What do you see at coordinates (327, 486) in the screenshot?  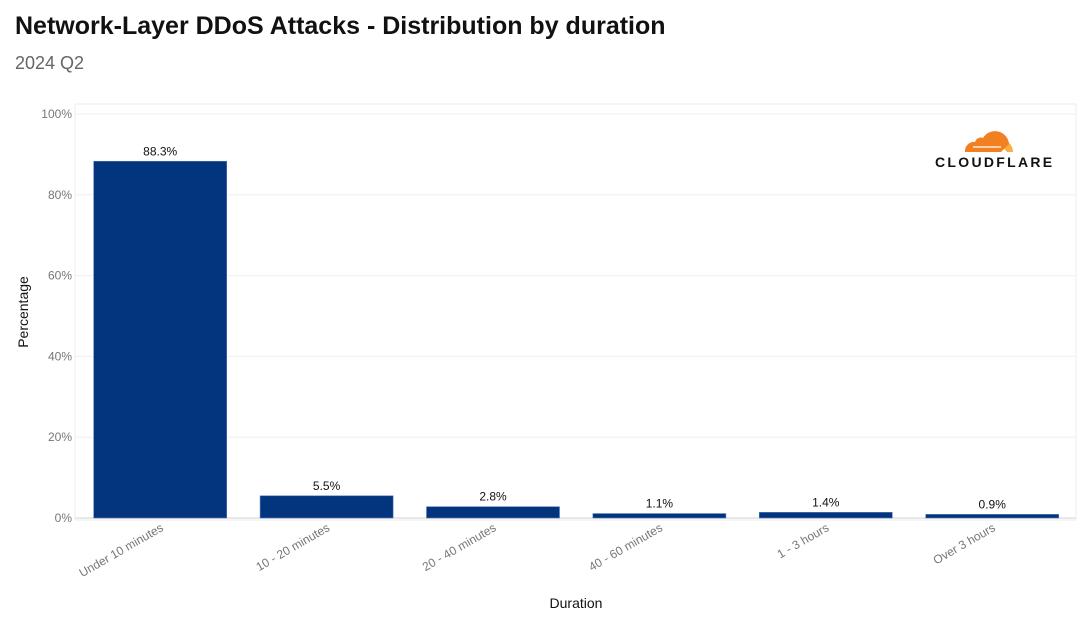 I see `data-label: 5.5%` at bounding box center [327, 486].